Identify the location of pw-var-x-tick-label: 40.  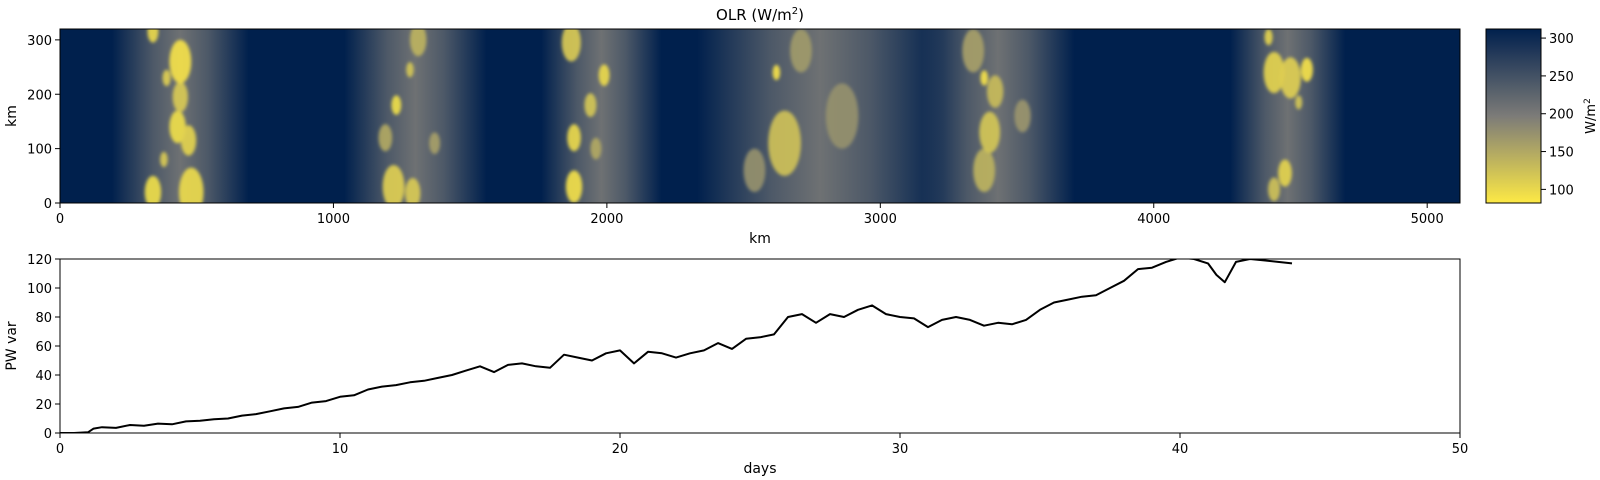
(1180, 449).